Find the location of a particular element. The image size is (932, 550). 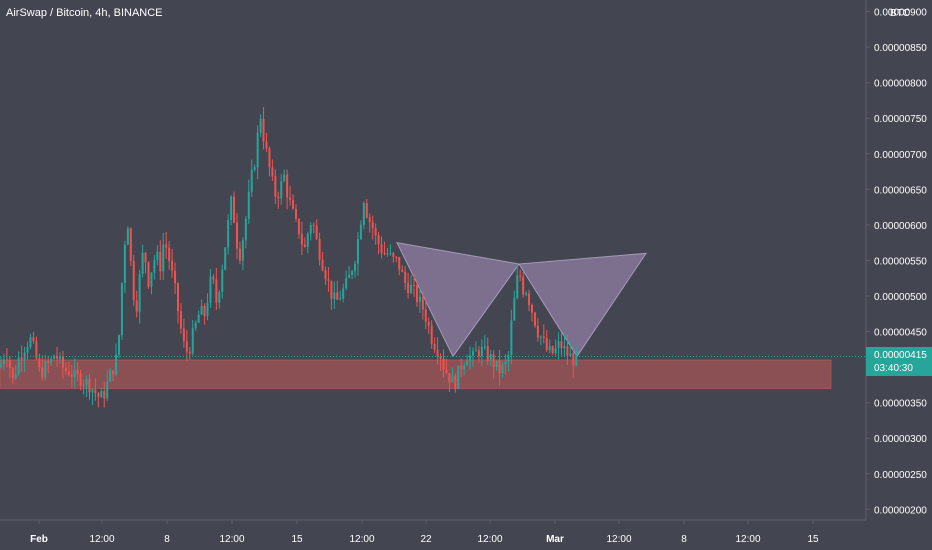

x-tick-label: 22 is located at coordinates (426, 539).